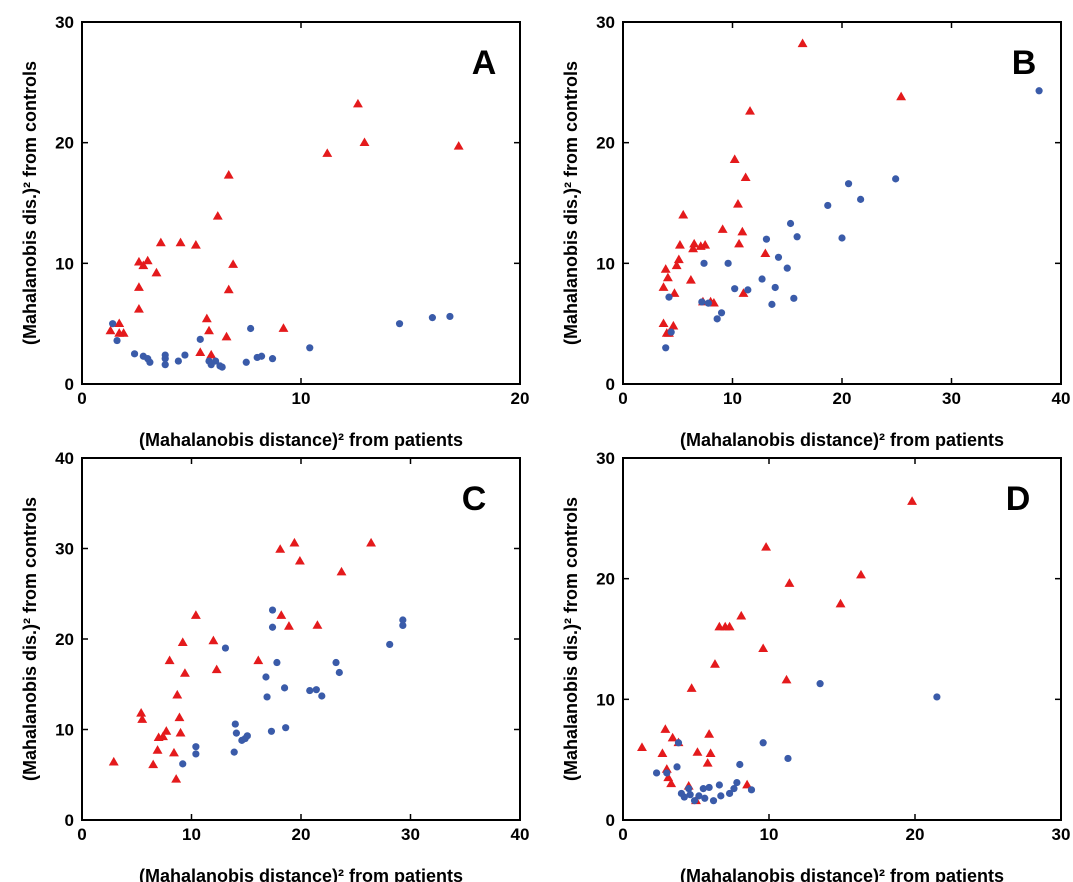  I want to click on x-axis-title: (Mahalanobis distance)² from patients, so click(301, 874).